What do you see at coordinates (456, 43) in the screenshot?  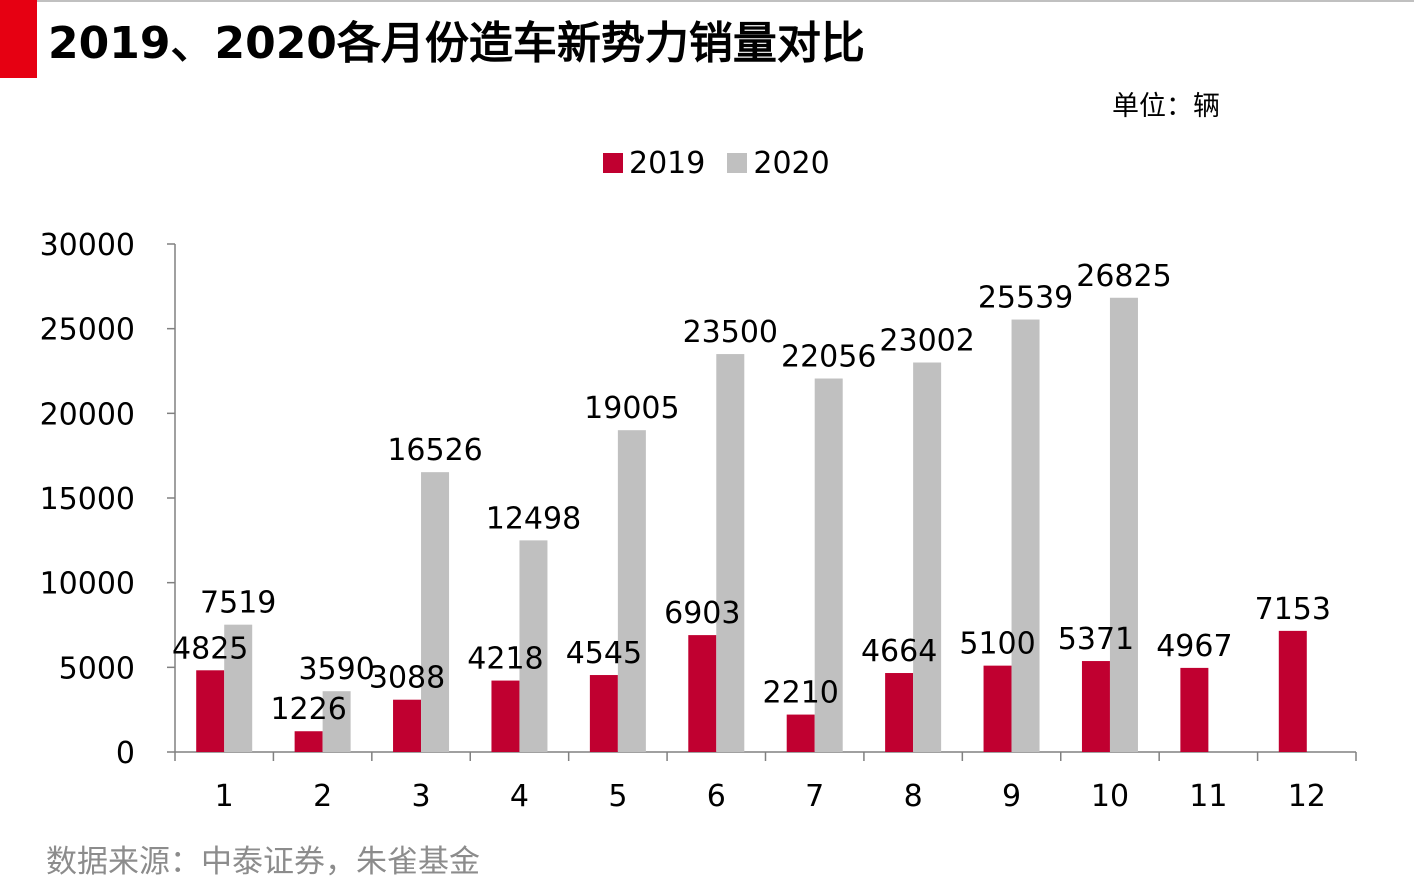 I see `page-title: 2019、2020各月份造车新势力销量对比` at bounding box center [456, 43].